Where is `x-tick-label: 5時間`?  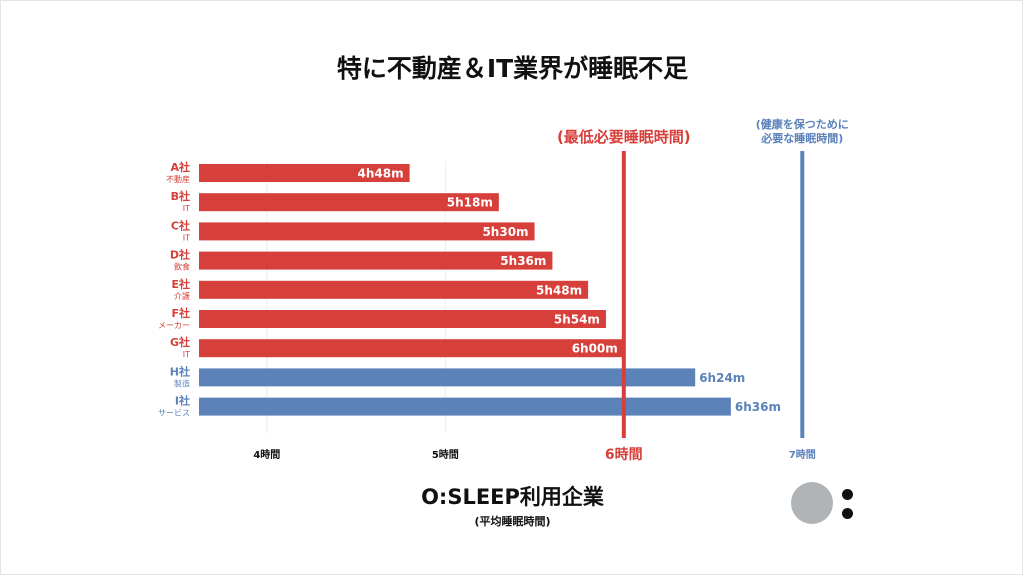
x-tick-label: 5時間 is located at coordinates (445, 454).